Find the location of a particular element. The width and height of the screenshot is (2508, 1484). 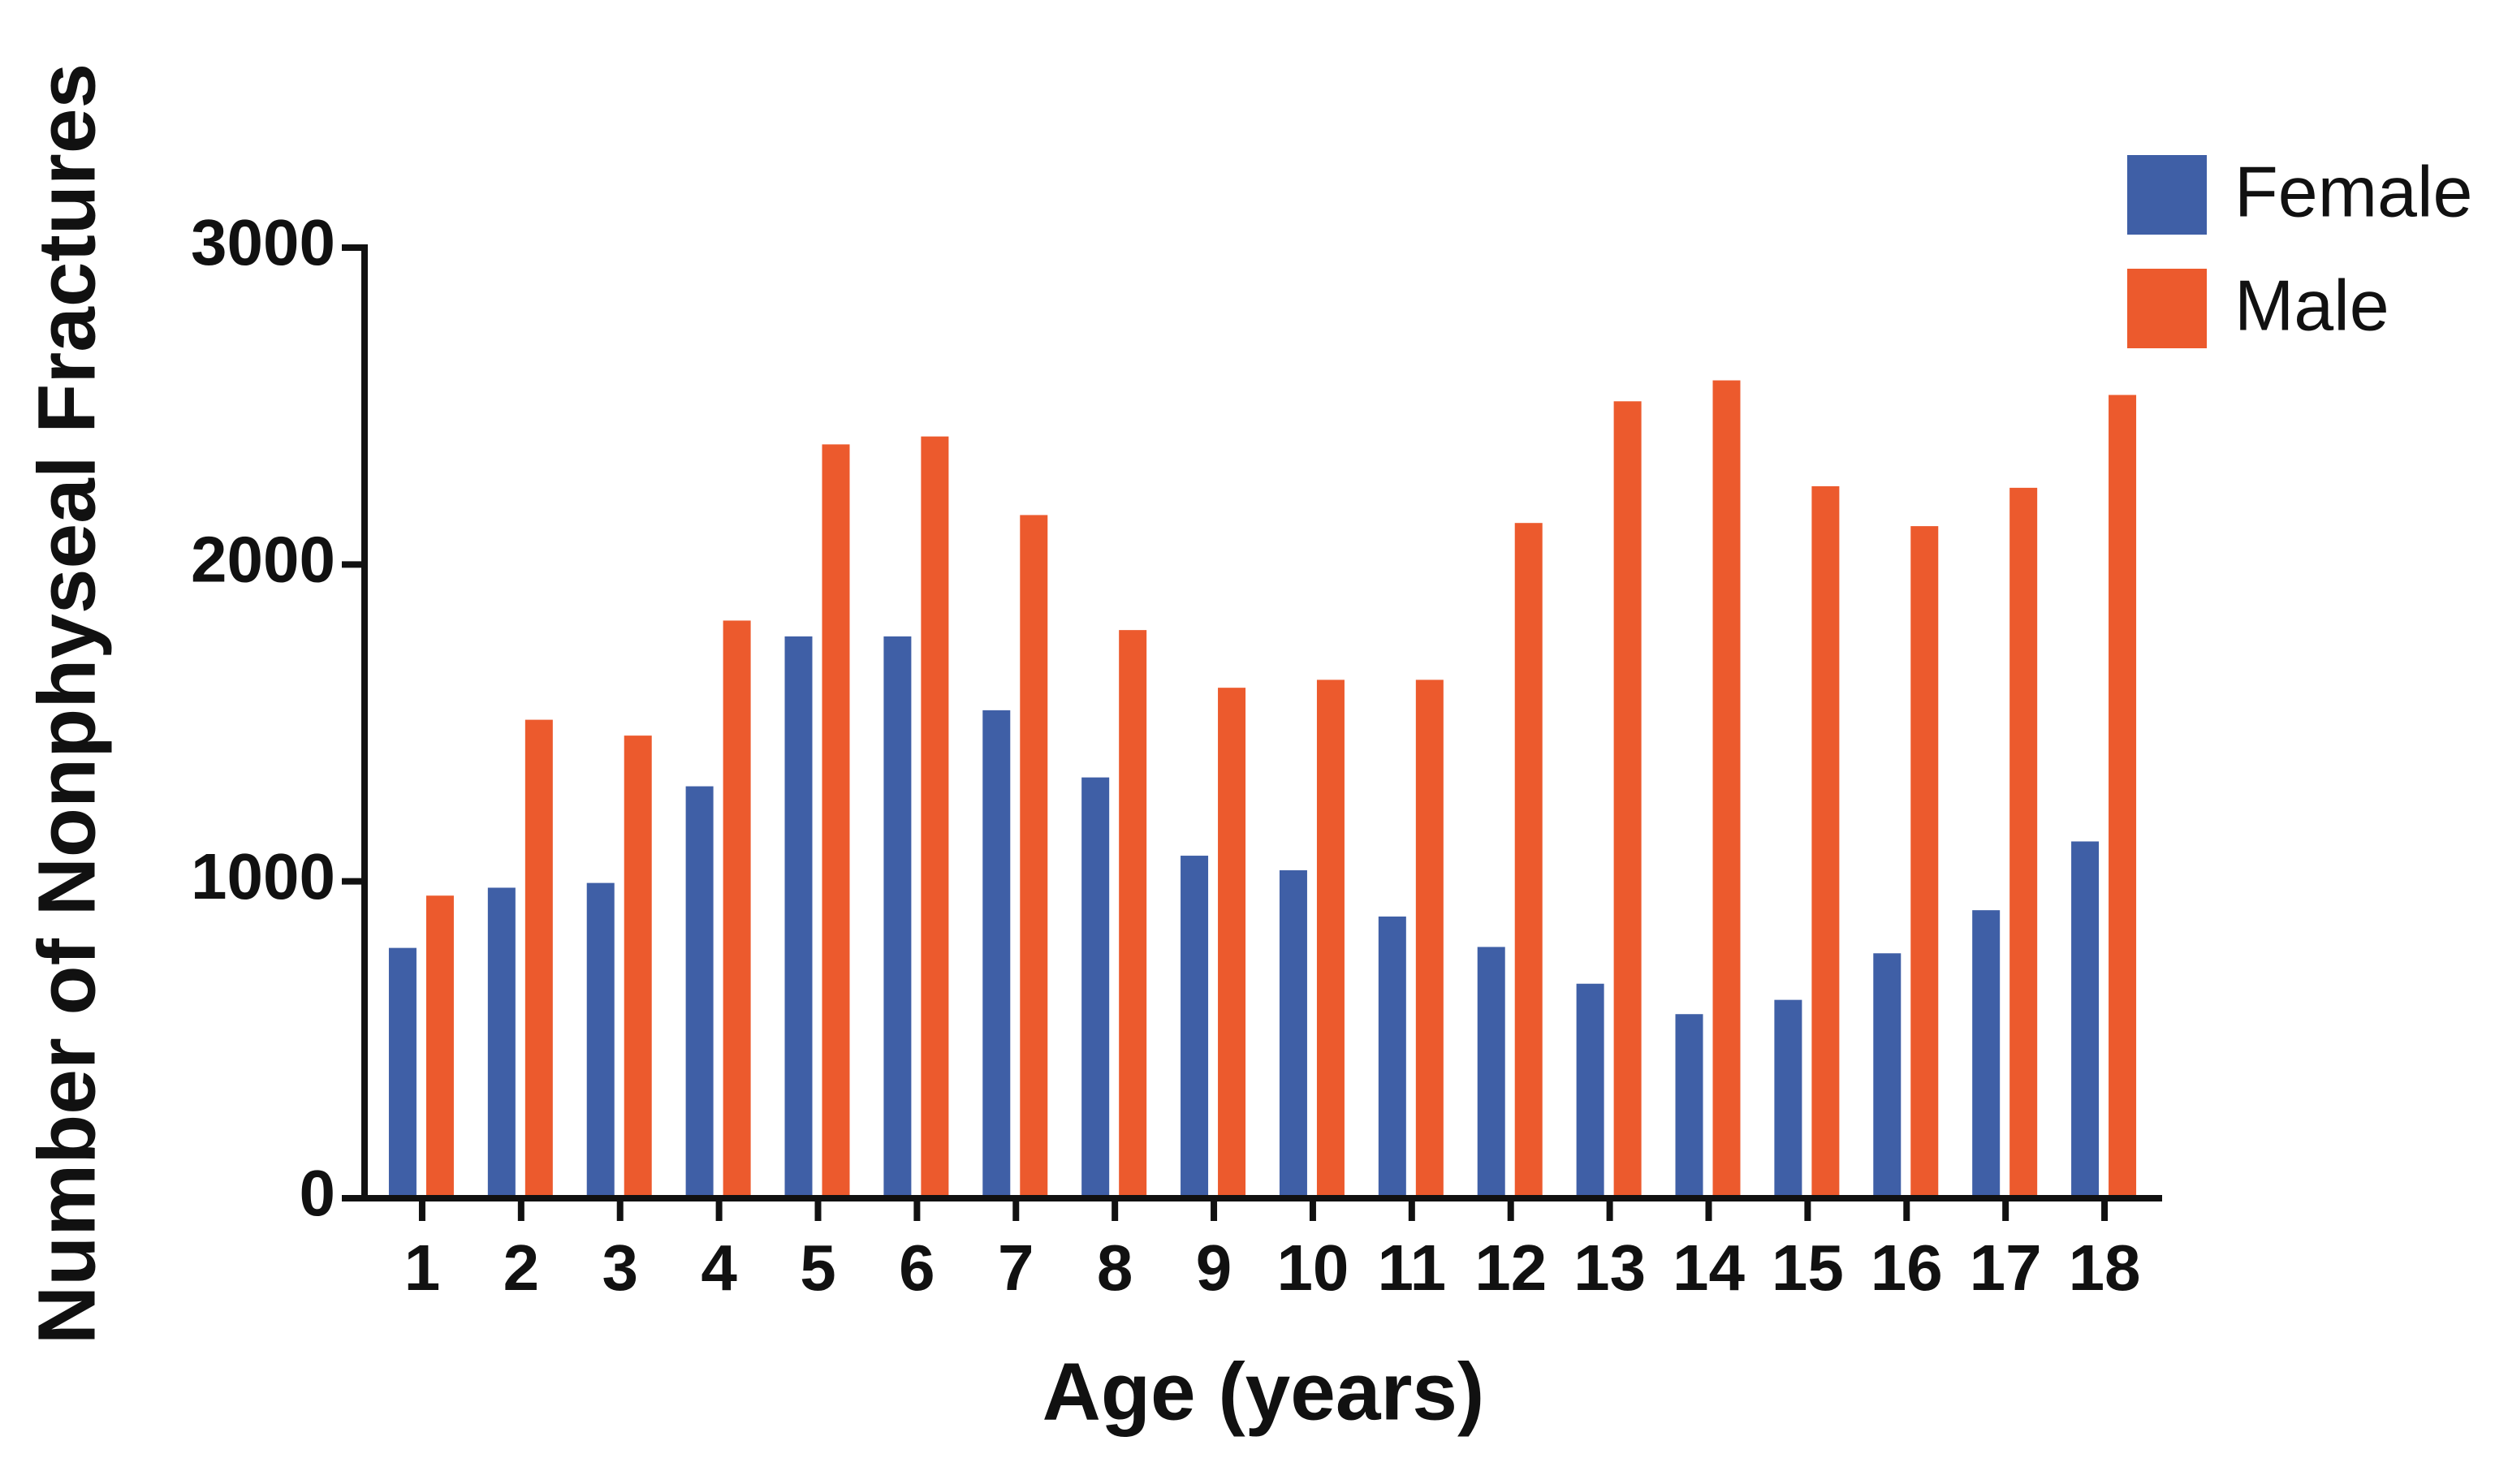

legend-label: Female is located at coordinates (2353, 191).